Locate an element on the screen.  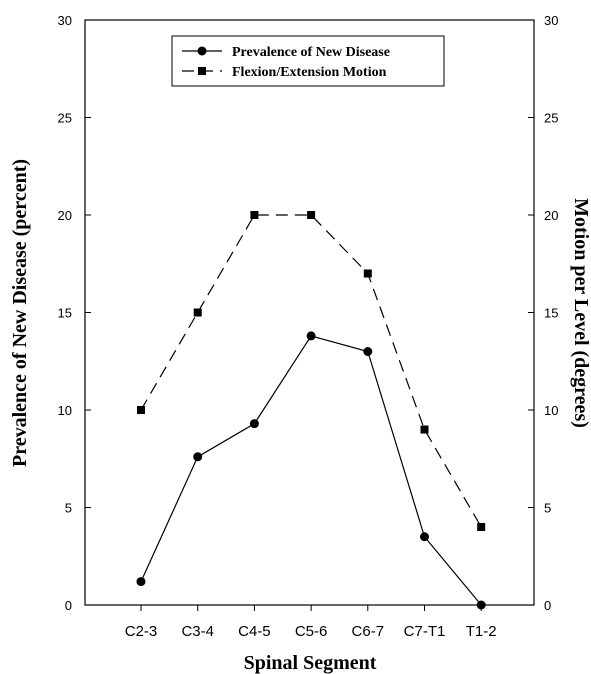
x-tick-label: C6-7 is located at coordinates (368, 631).